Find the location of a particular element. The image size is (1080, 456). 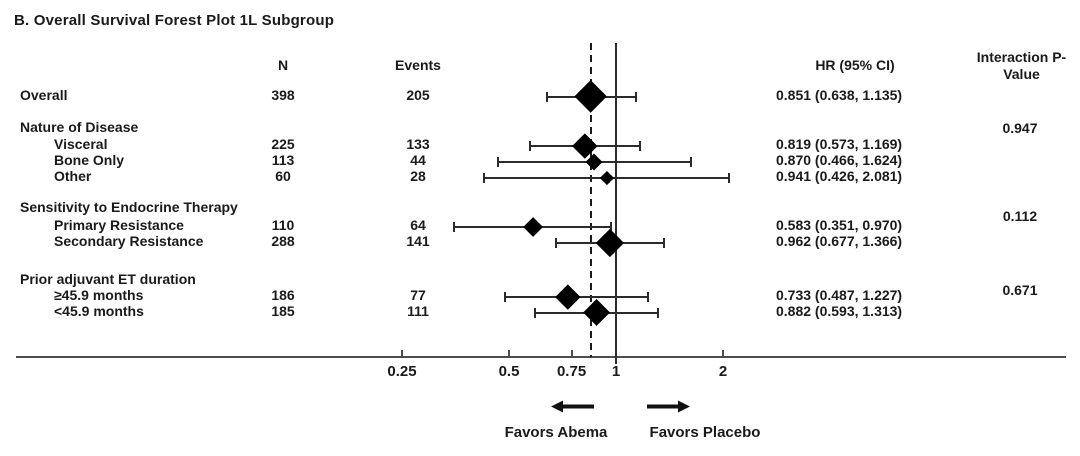

events-value: 28 is located at coordinates (418, 176).